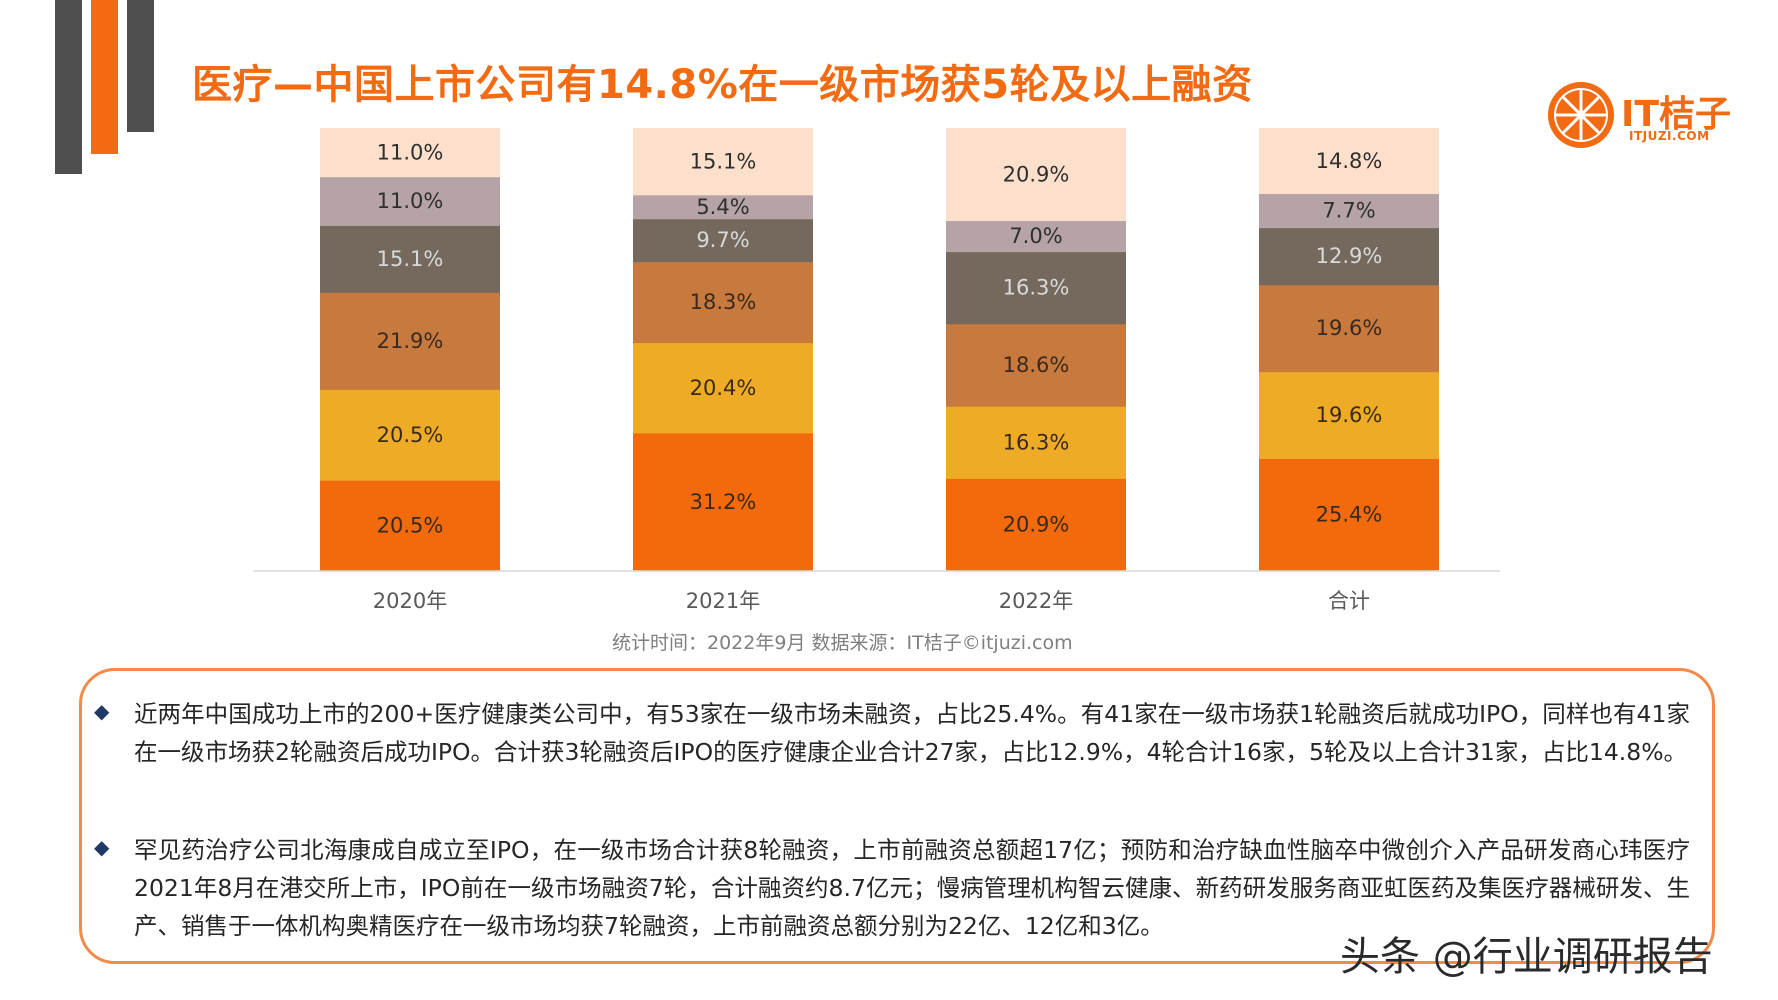 The image size is (1778, 1000). Describe the element at coordinates (1669, 136) in the screenshot. I see `logo-url: ITJUZI.COM` at that location.